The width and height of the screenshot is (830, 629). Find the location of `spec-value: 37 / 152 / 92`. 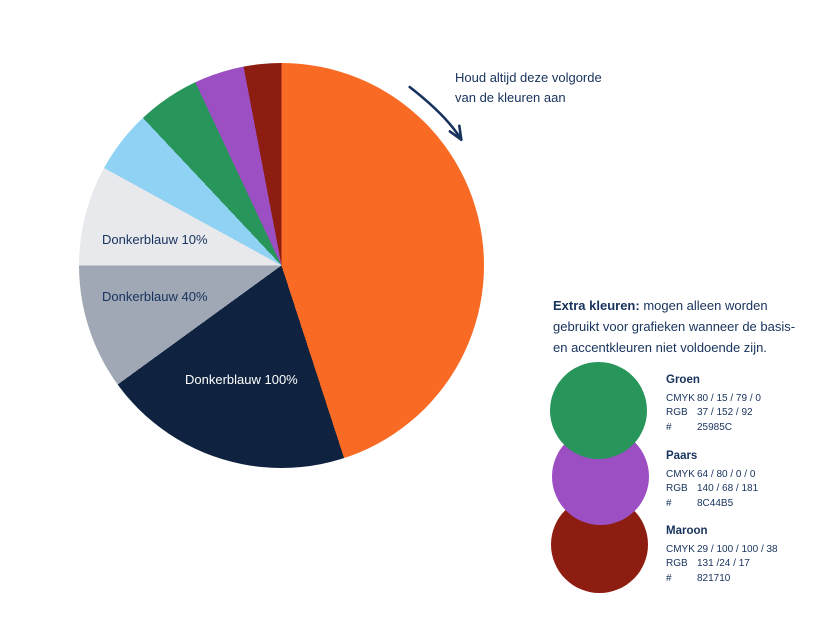

spec-value: 37 / 152 / 92 is located at coordinates (725, 413).